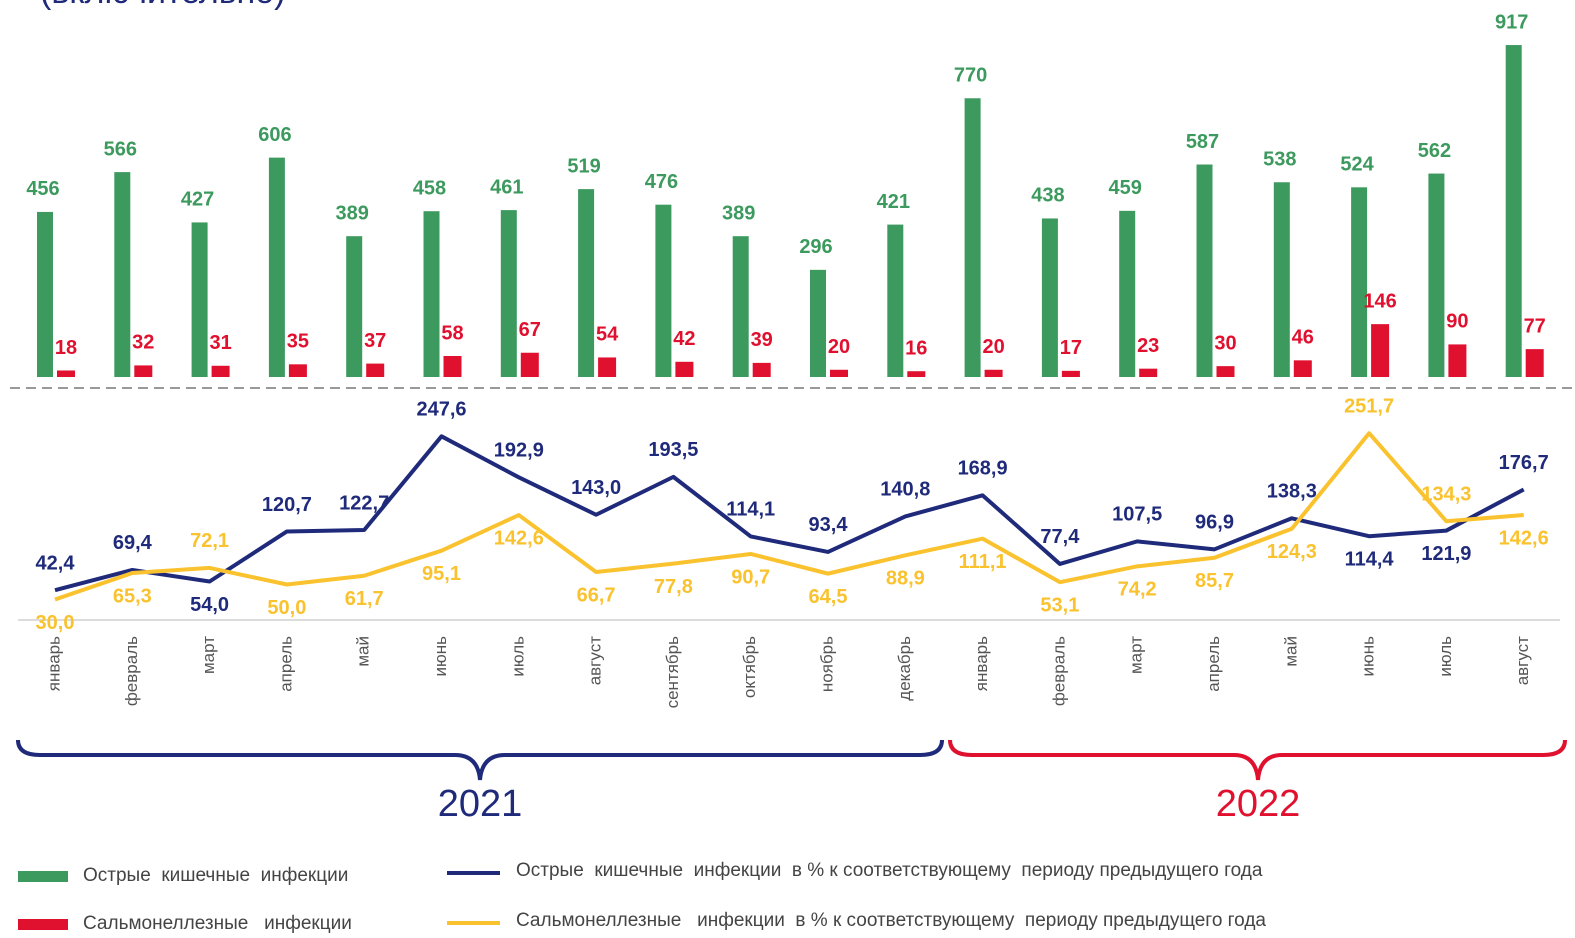 The height and width of the screenshot is (938, 1575). I want to click on bar-label: 438, so click(1047, 196).